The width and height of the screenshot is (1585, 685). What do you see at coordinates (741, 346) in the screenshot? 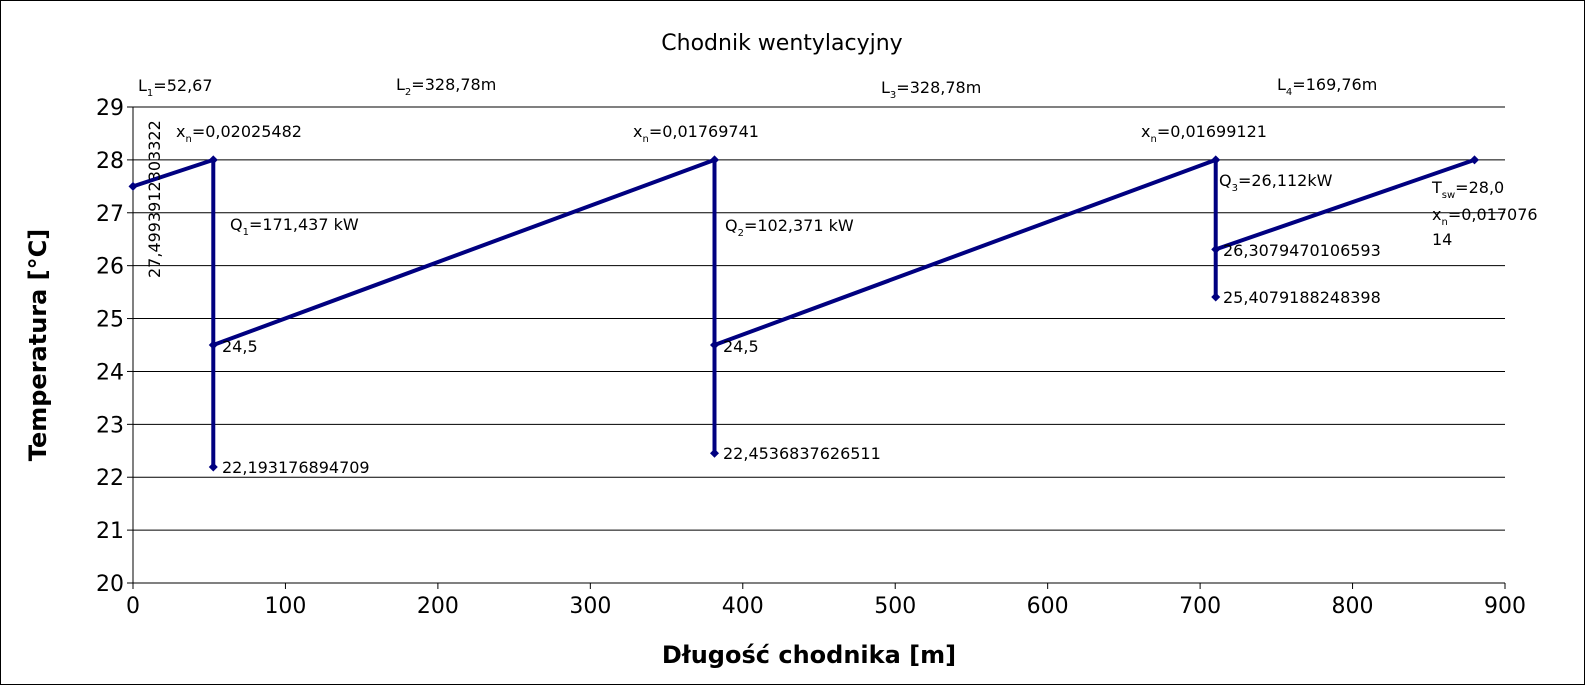
I see `label-value-24-5-b: 24,5` at bounding box center [741, 346].